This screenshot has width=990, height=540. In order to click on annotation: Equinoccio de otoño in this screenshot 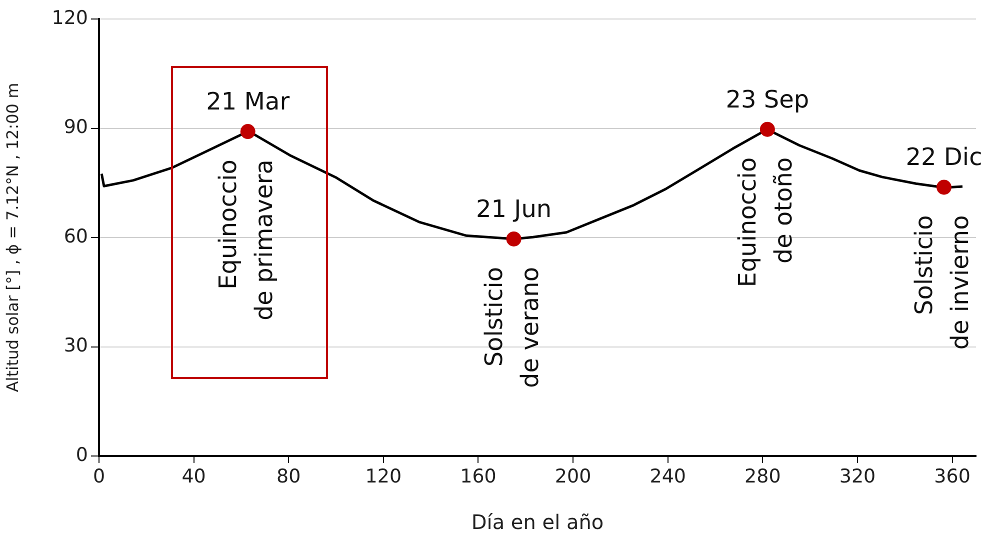, I will do `click(766, 222)`.